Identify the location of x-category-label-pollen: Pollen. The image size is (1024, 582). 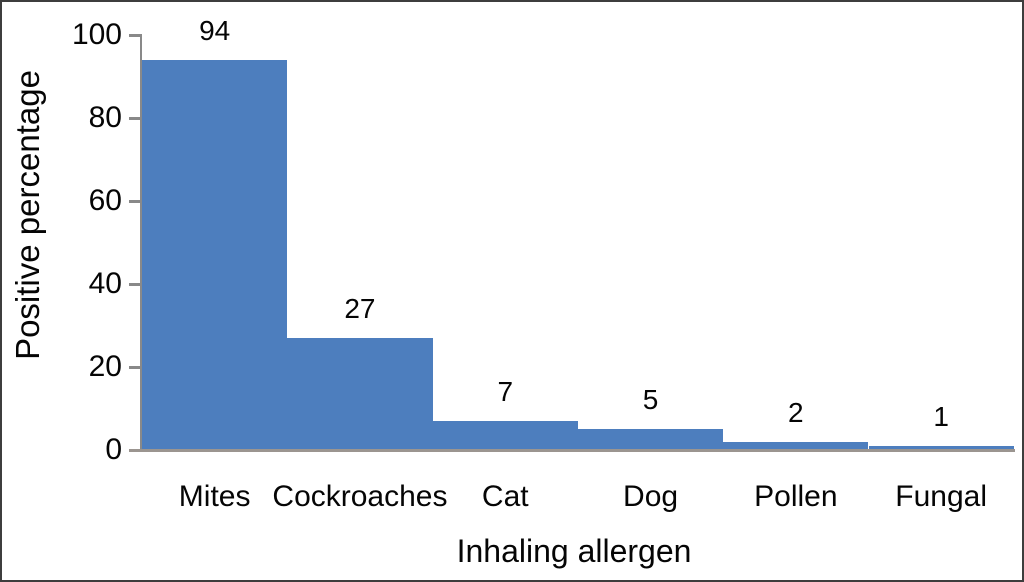
(796, 496).